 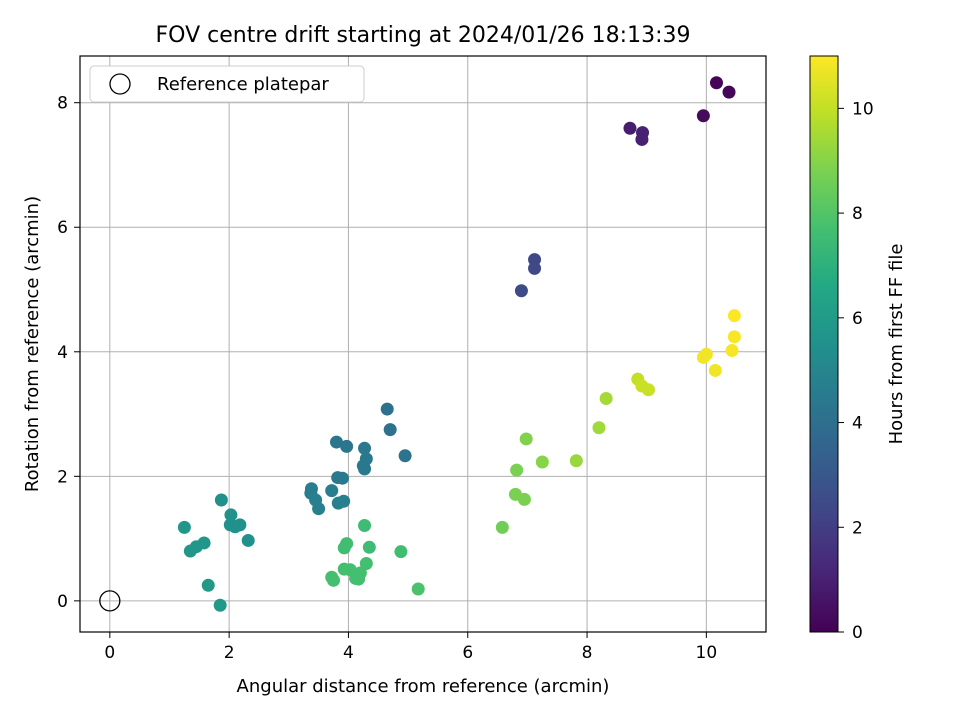 What do you see at coordinates (423, 686) in the screenshot?
I see `x-axis-title: Angular distance from reference (arcmin)` at bounding box center [423, 686].